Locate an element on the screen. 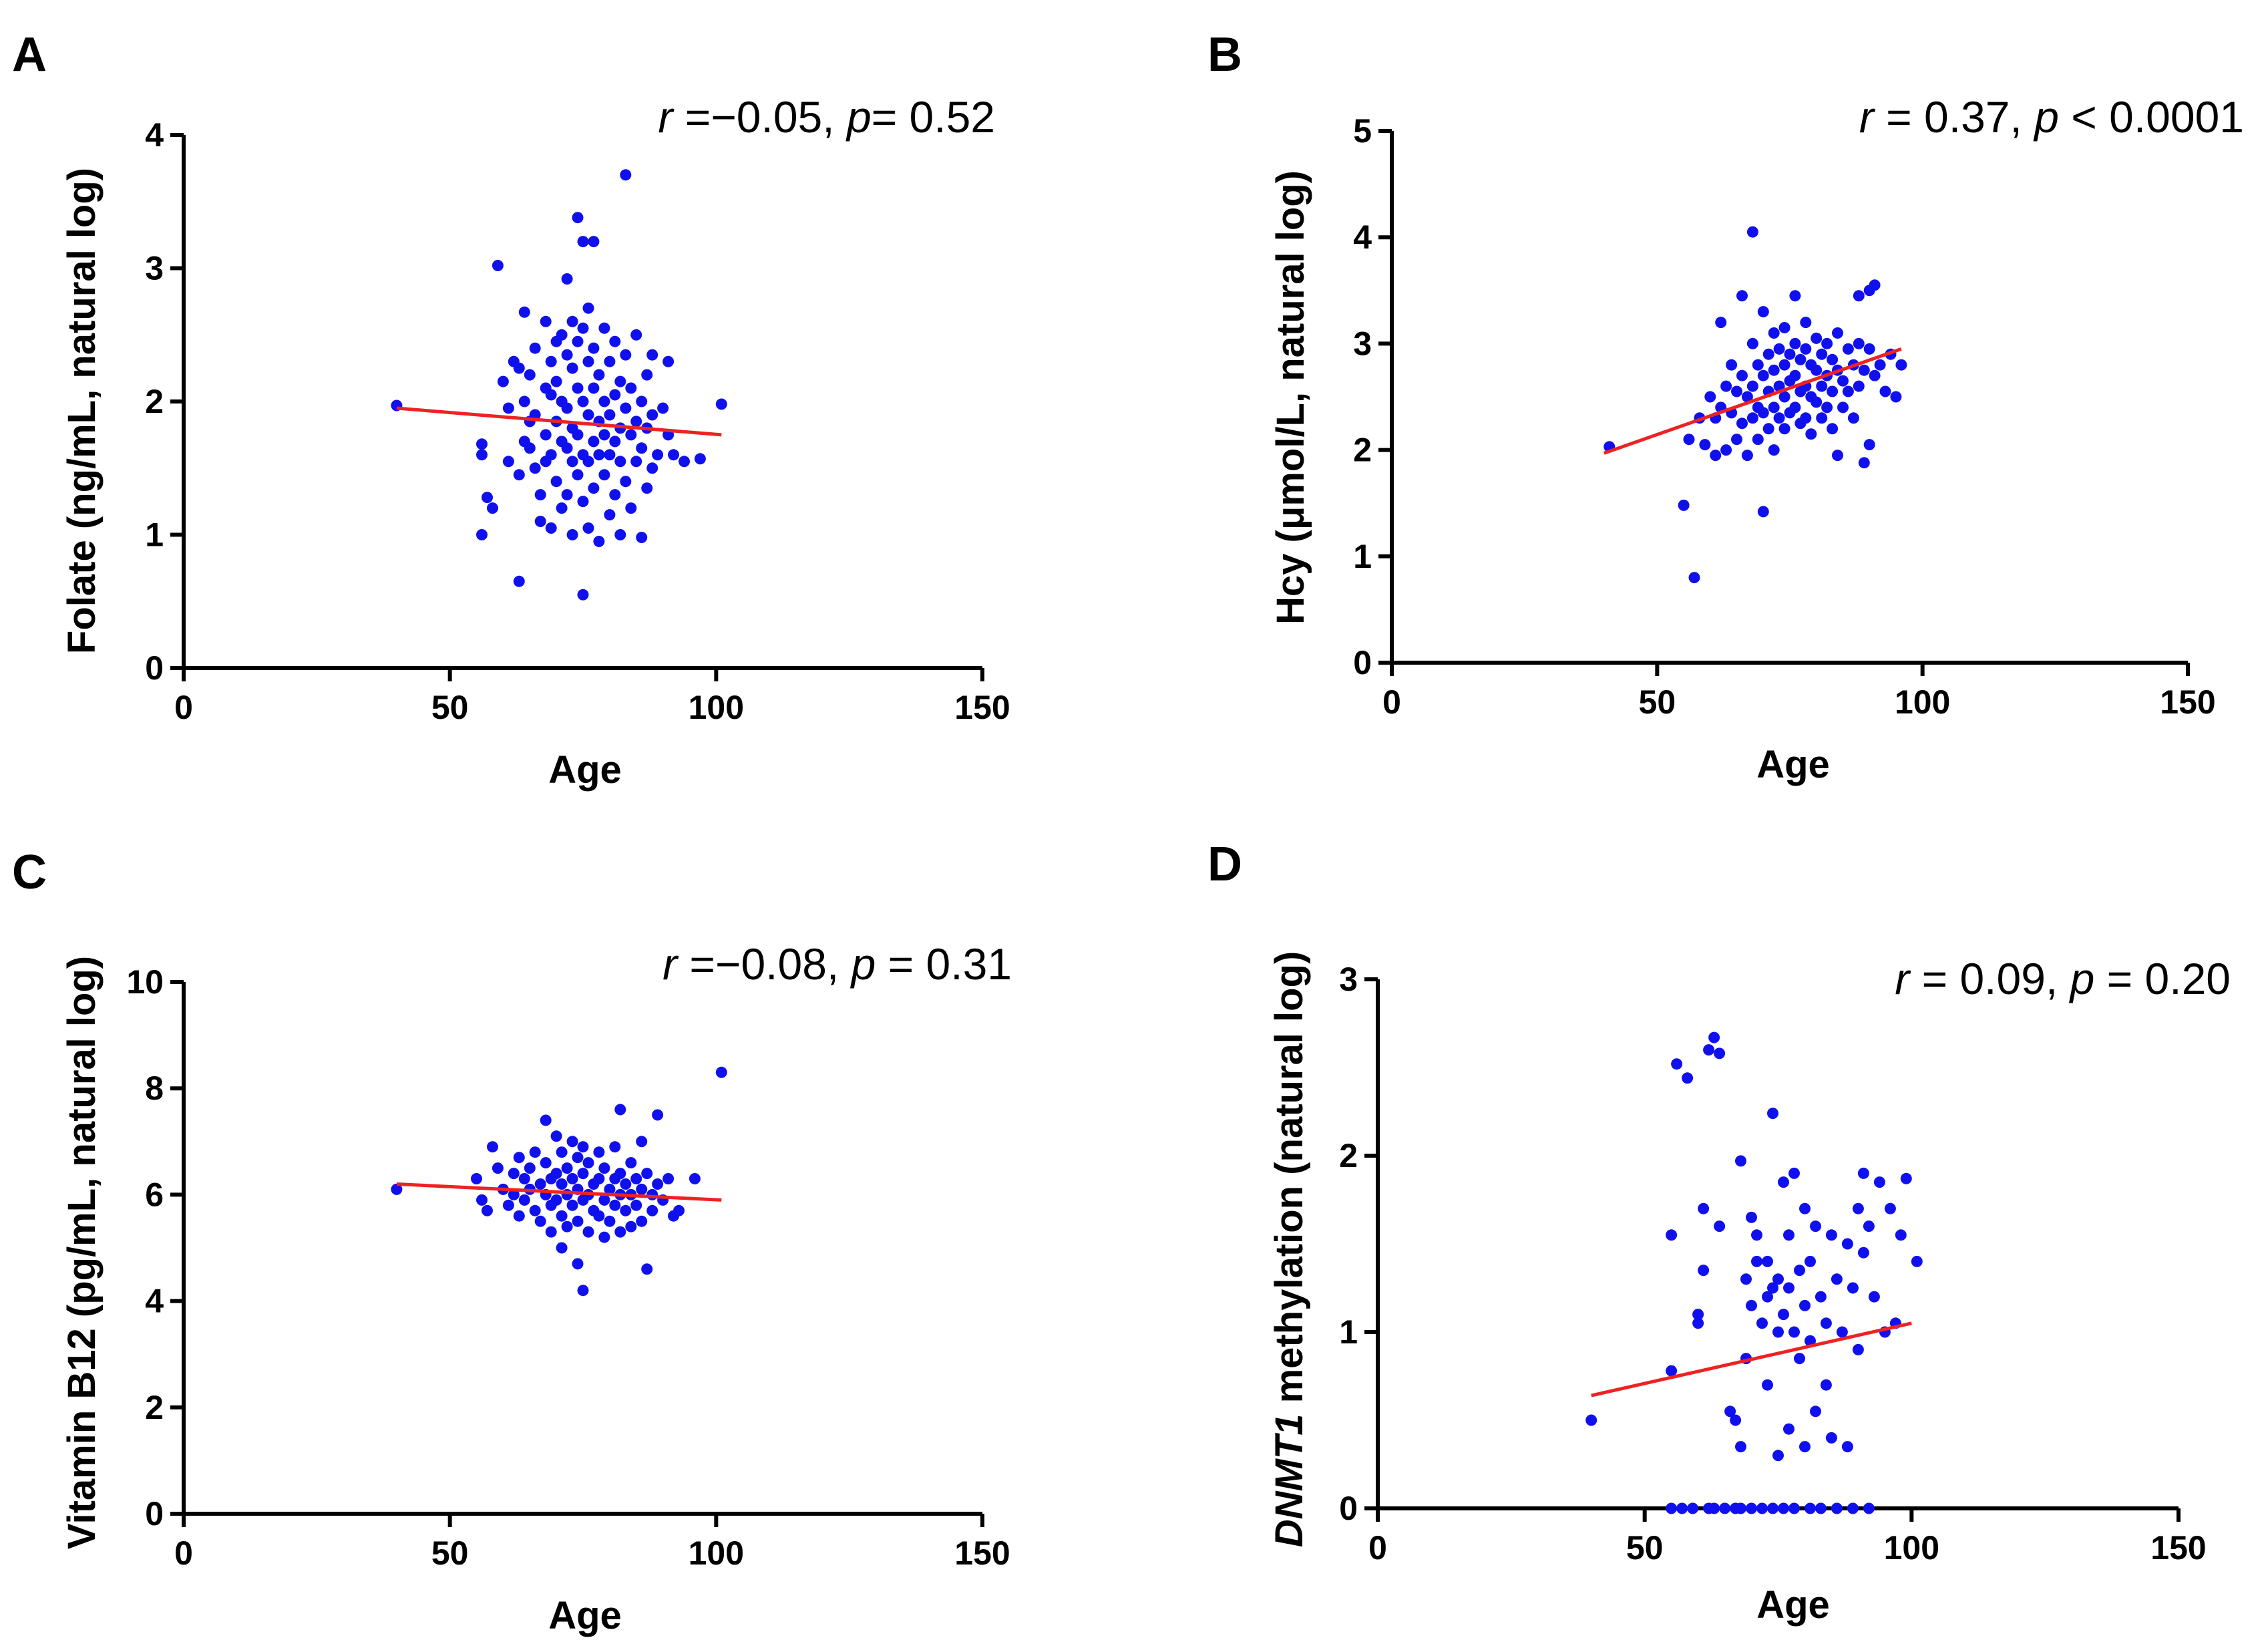  y-tick-label: 4 is located at coordinates (1362, 237).